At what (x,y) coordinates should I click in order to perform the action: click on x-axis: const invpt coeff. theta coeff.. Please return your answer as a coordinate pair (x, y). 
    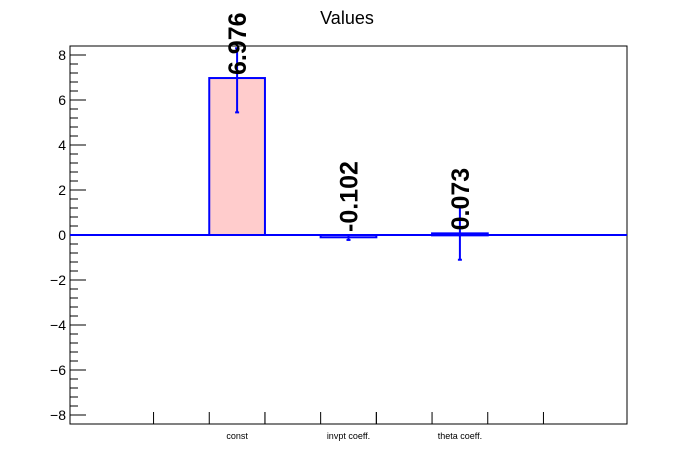
    Looking at the image, I should click on (348, 426).